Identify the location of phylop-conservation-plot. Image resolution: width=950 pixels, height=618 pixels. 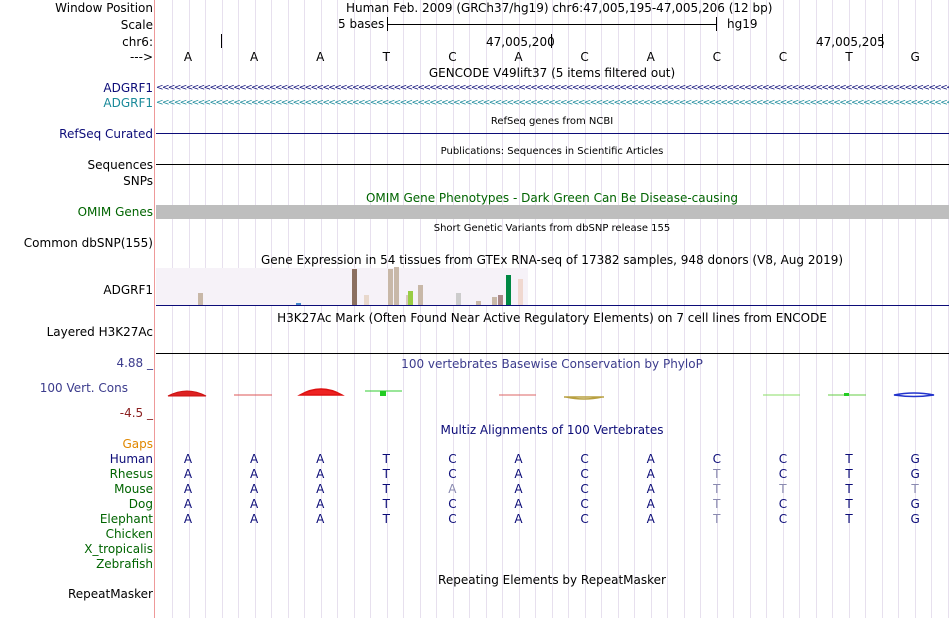
(552, 392).